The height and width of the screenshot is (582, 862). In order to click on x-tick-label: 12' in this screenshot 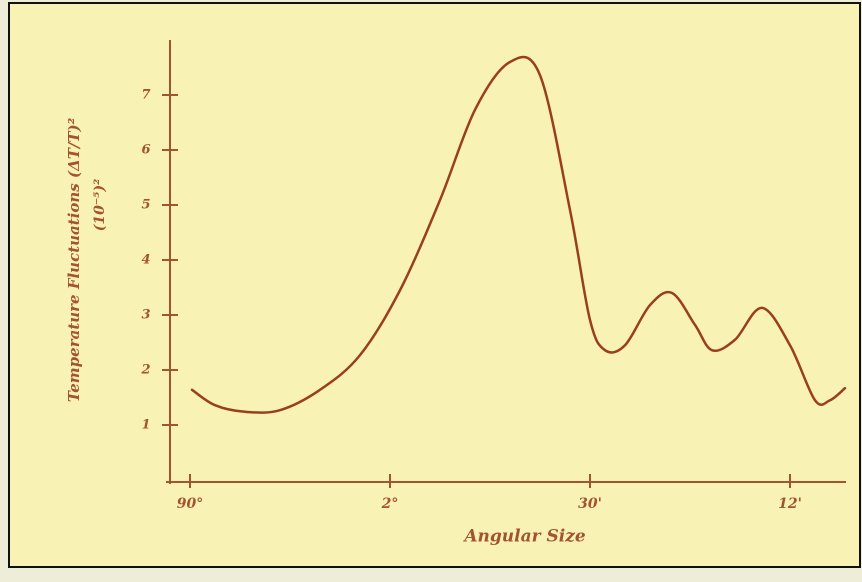, I will do `click(790, 504)`.